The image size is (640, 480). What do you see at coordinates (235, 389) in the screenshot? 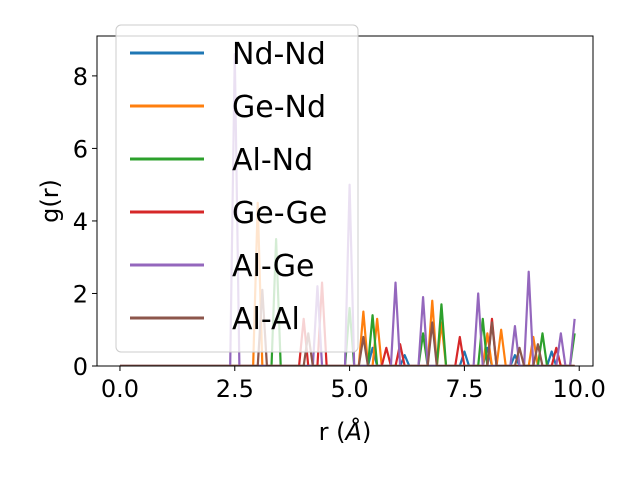
I see `x-tick-label: 2.5` at bounding box center [235, 389].